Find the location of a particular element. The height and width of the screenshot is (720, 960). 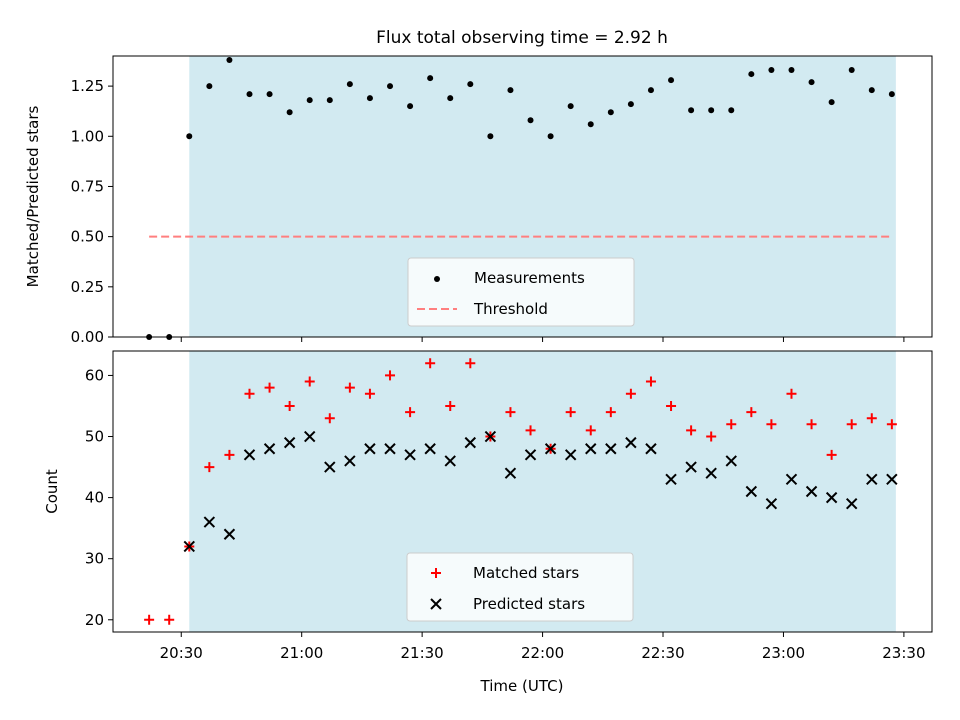

y-axis-label: Count is located at coordinates (52, 491).